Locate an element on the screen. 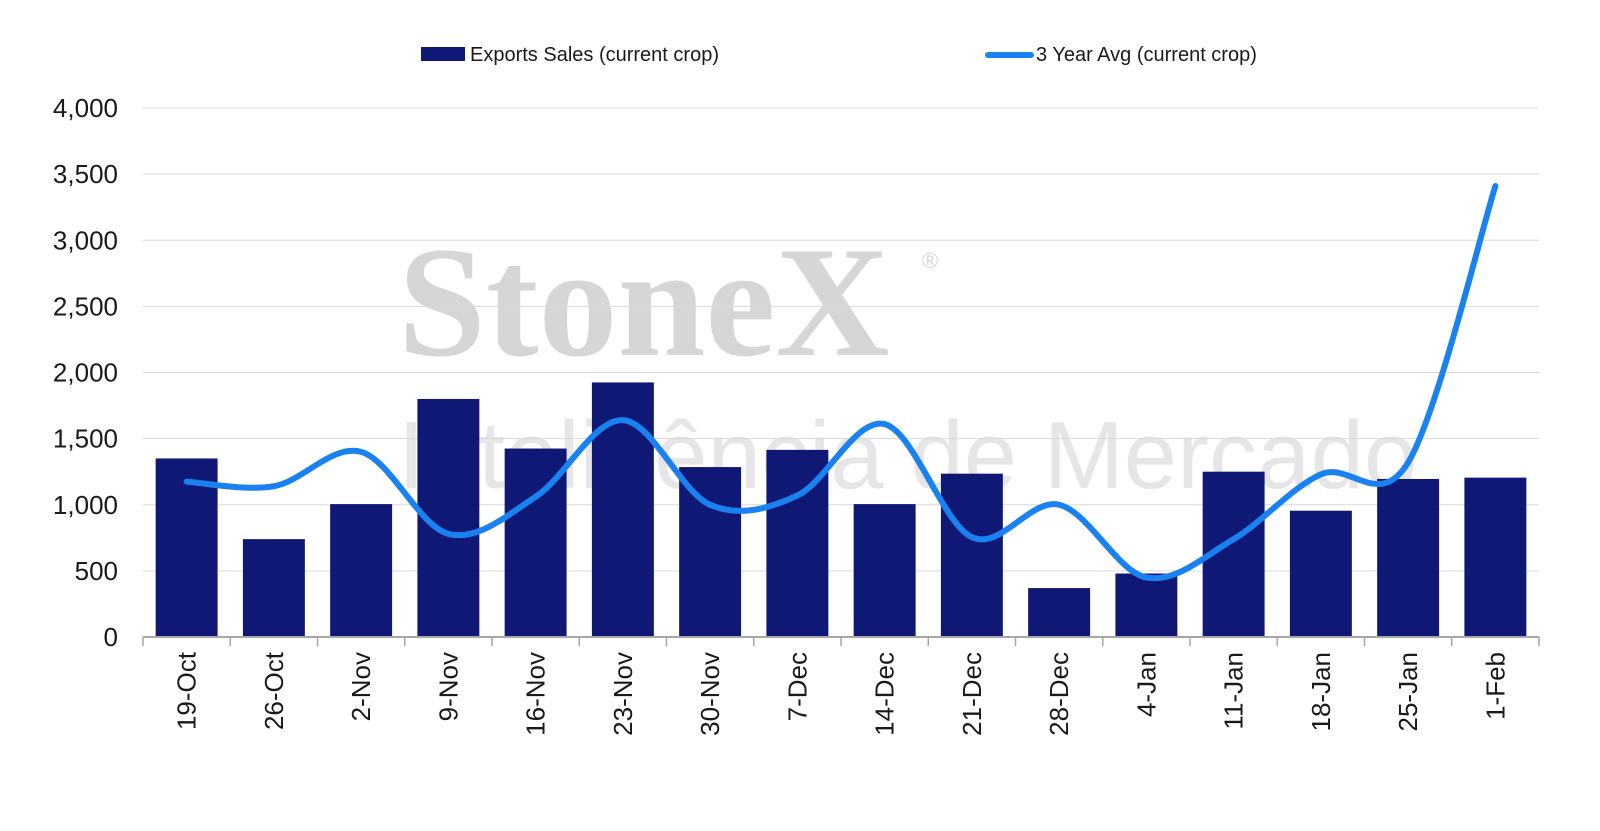  x-tick-label: 19-Oct is located at coordinates (187, 690).